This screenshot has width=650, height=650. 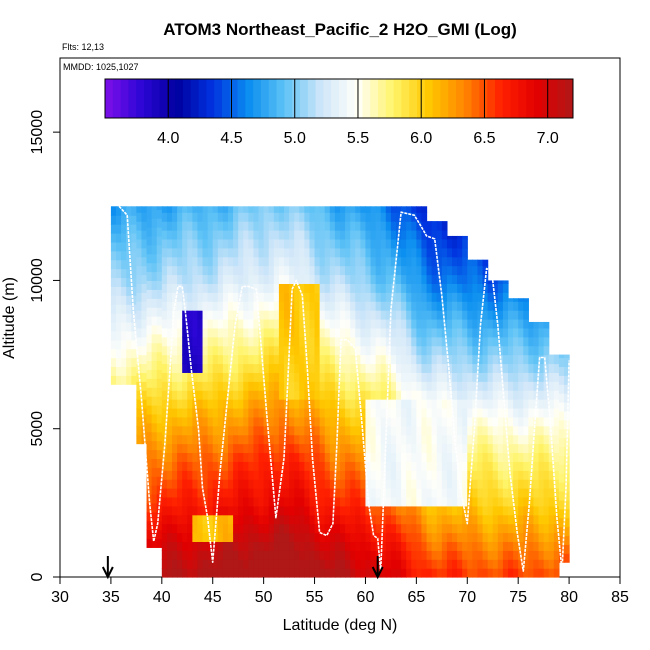 What do you see at coordinates (339, 98) in the screenshot?
I see `colorbar-frame` at bounding box center [339, 98].